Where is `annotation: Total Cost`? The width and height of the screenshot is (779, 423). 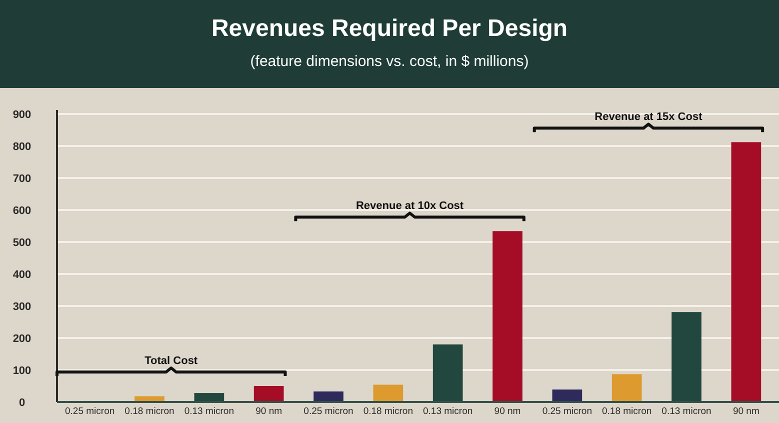 annotation: Total Cost is located at coordinates (171, 361).